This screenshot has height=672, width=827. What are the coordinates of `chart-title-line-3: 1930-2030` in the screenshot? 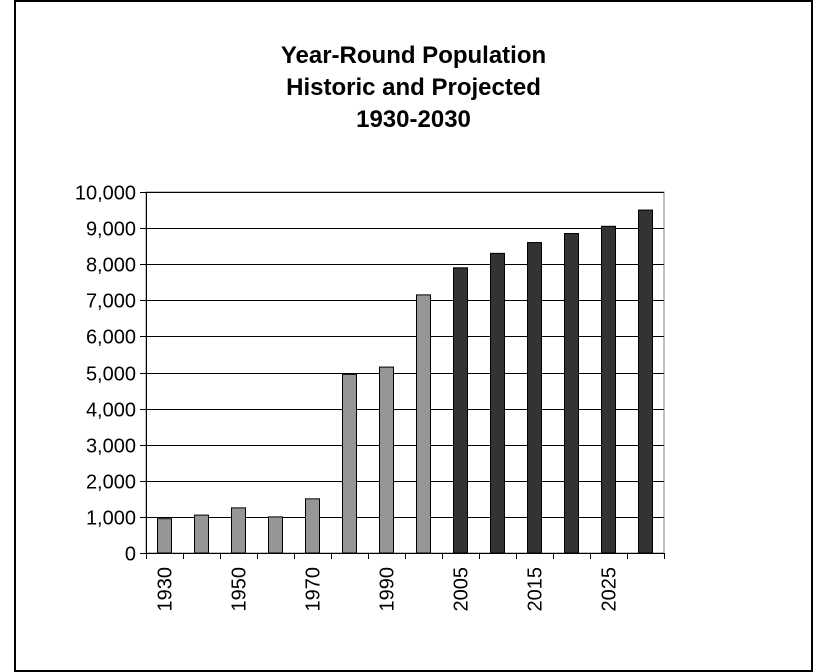 It's located at (413, 119).